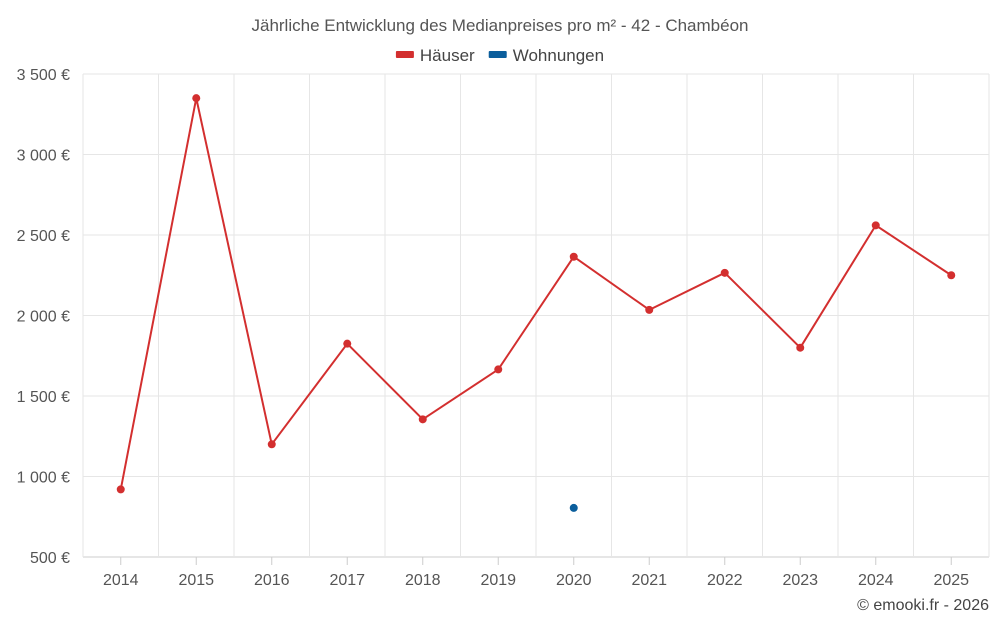  I want to click on legend-label: Häuser, so click(447, 55).